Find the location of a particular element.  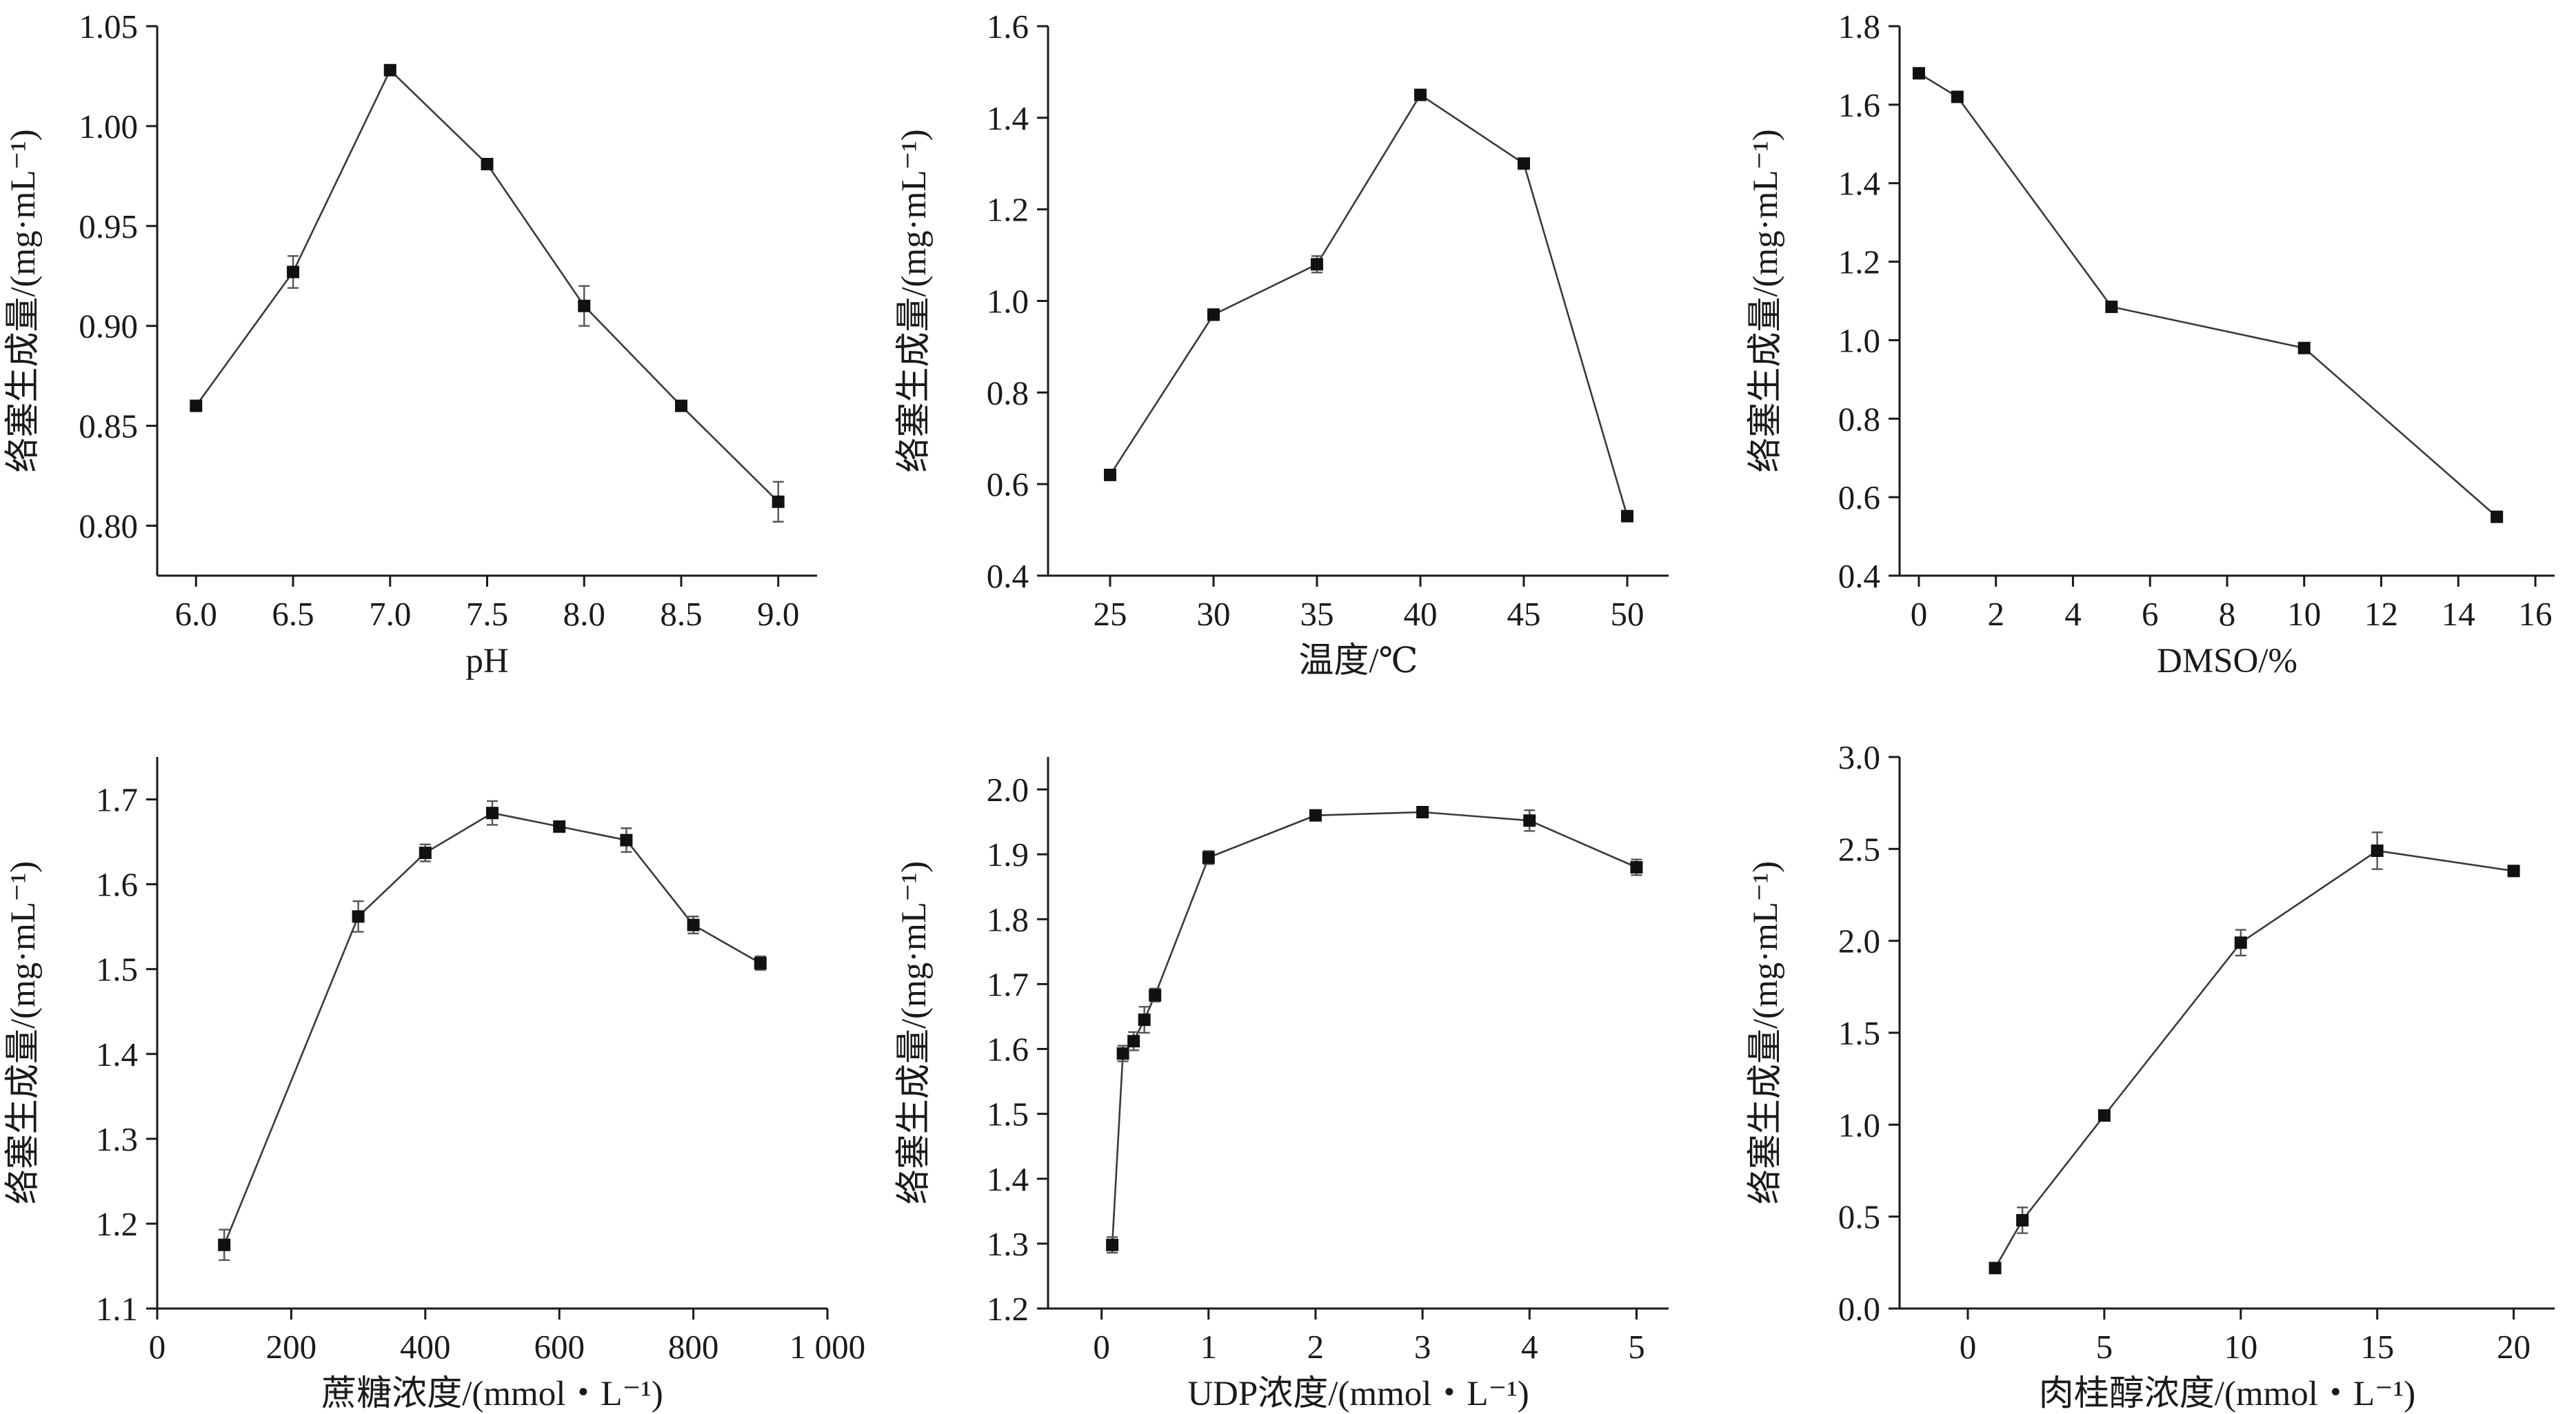

y-tick-label: 0.85 is located at coordinates (108, 426).